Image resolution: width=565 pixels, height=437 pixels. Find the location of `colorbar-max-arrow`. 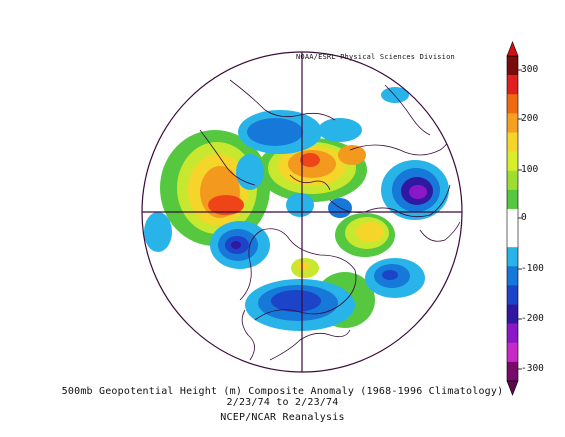

colorbar-max-arrow is located at coordinates (512, 49).